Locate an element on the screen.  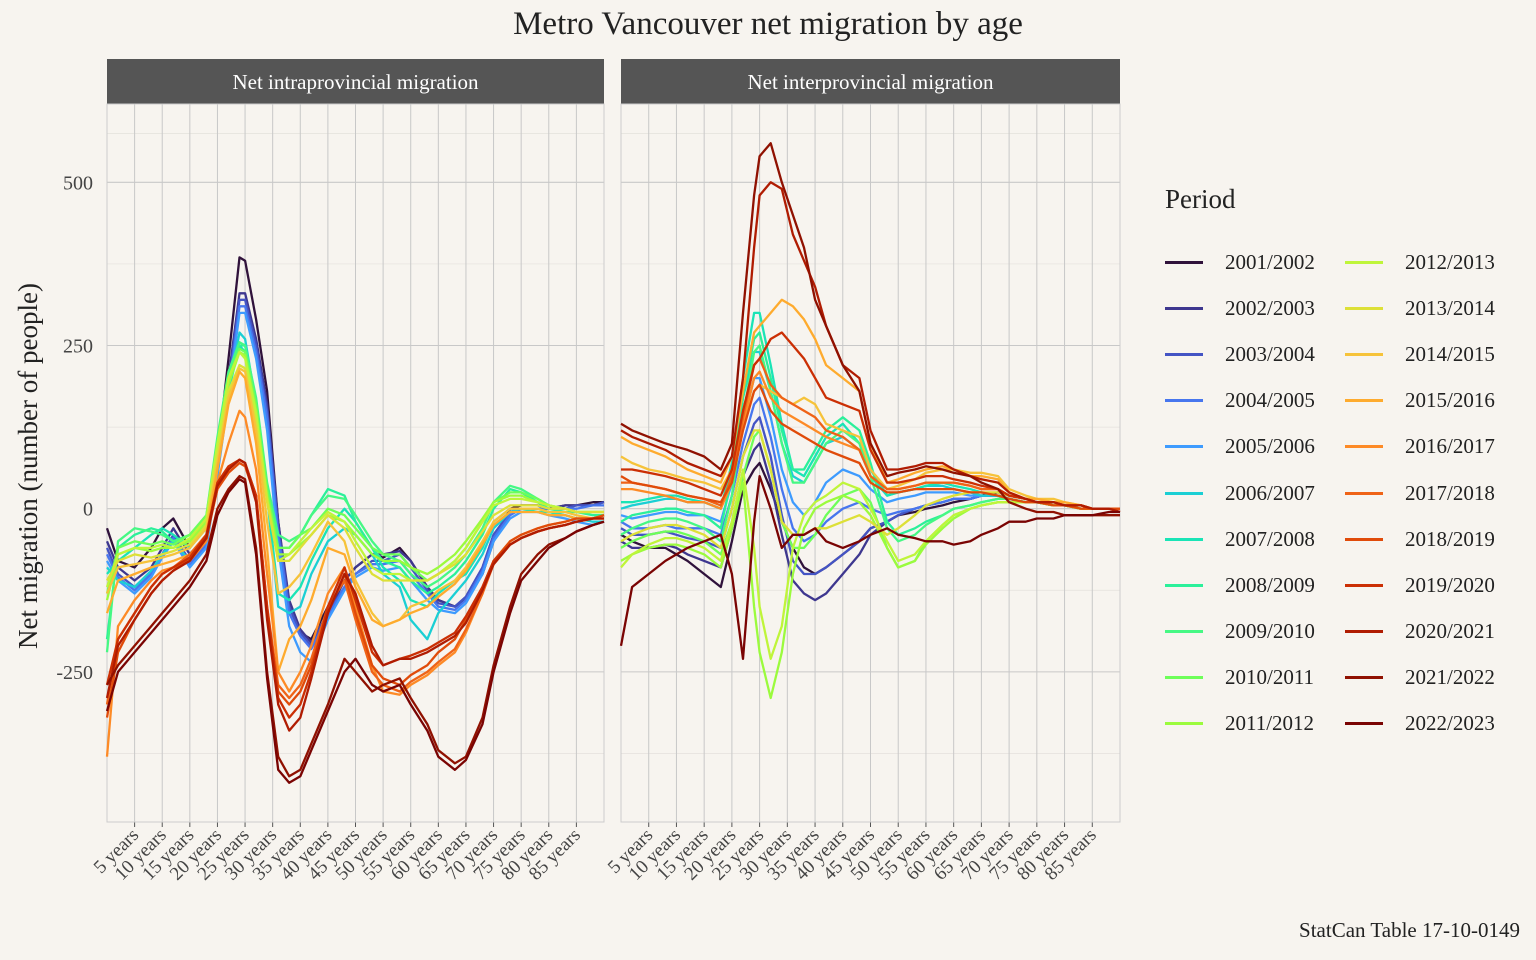
series-line-2005-2006 is located at coordinates (355, 487).